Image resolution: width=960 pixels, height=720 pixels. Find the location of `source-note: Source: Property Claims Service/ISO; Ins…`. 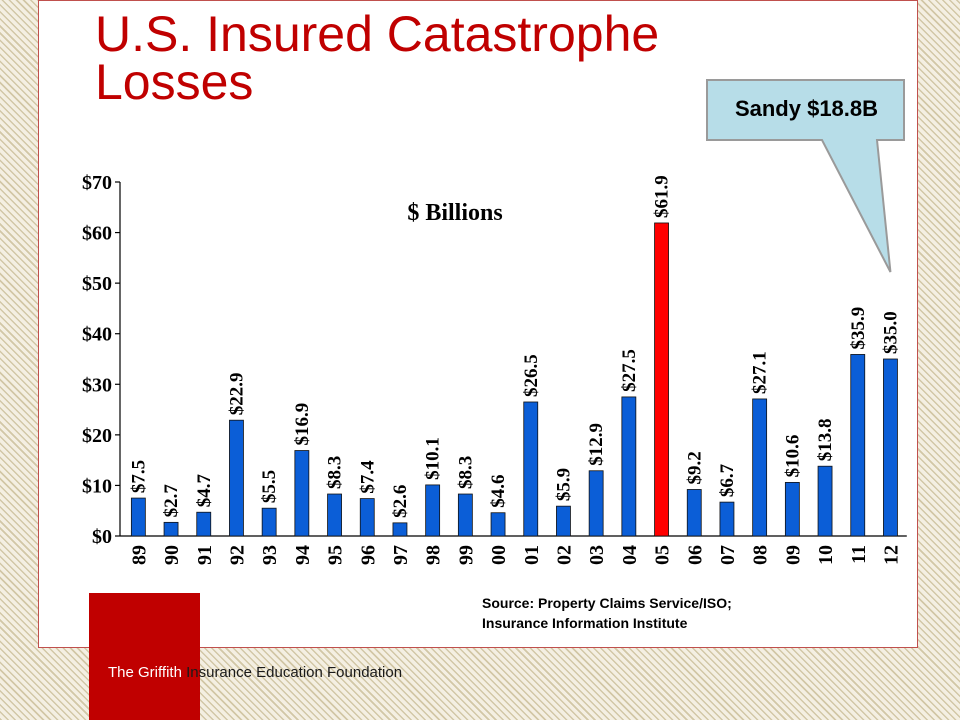

source-note: Source: Property Claims Service/ISO; Ins… is located at coordinates (692, 613).